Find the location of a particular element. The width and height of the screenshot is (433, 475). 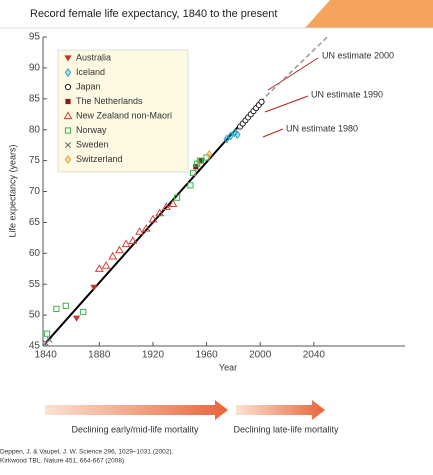

y-tick-label: 60 is located at coordinates (35, 253).